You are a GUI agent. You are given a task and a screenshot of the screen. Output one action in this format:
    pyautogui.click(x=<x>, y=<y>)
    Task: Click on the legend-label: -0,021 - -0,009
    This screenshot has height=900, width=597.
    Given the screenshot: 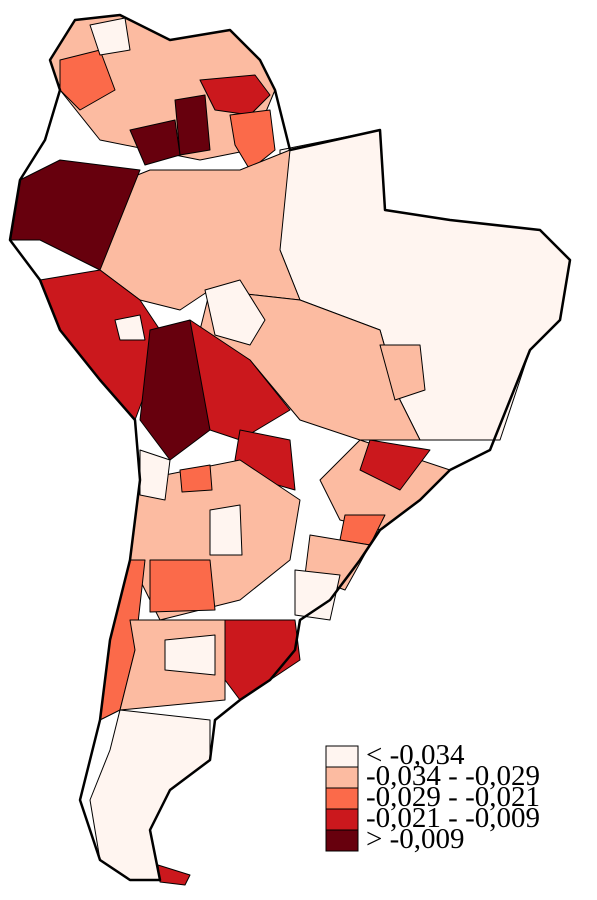 What is the action you would take?
    pyautogui.click(x=453, y=818)
    